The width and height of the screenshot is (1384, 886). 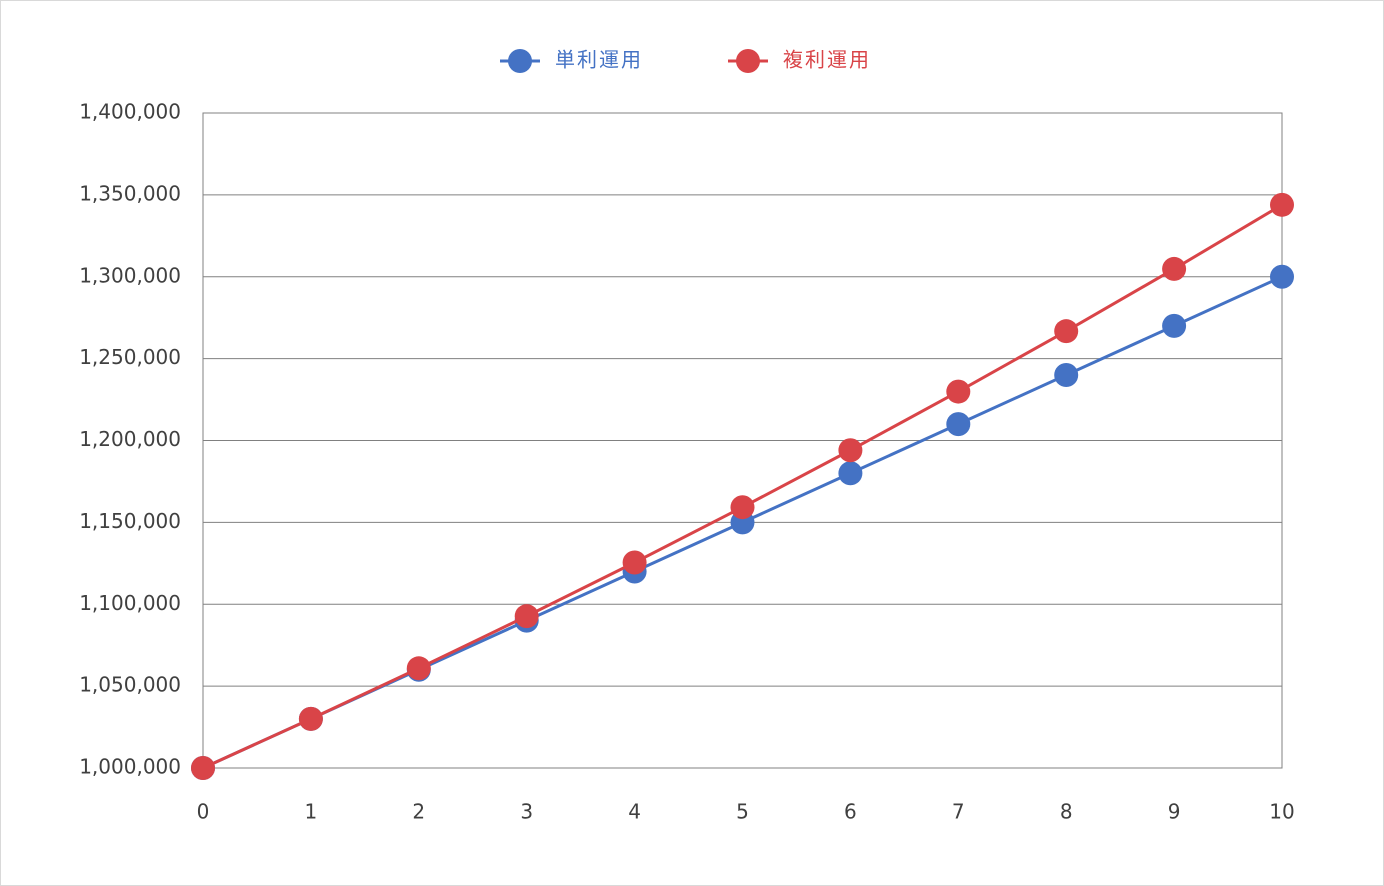 I want to click on x-tick-label: 2, so click(x=418, y=812).